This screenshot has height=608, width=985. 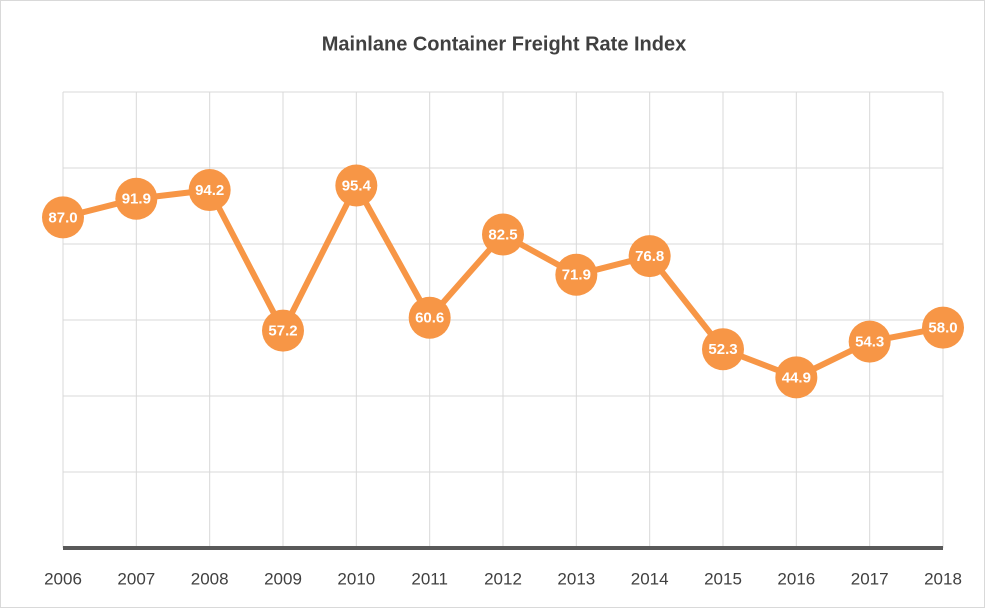 What do you see at coordinates (723, 578) in the screenshot?
I see `x-tick-label: 2015` at bounding box center [723, 578].